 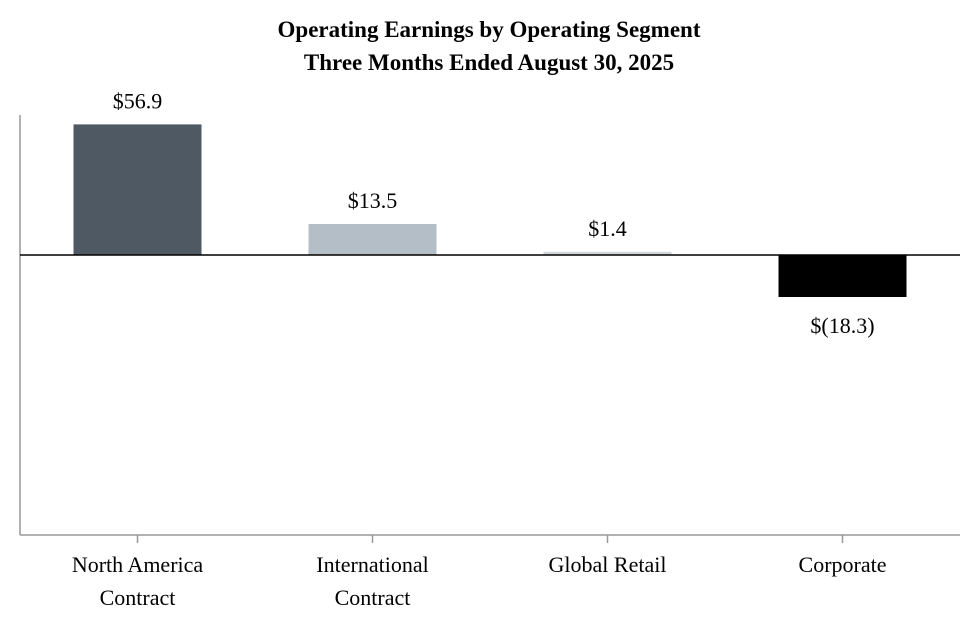 I want to click on chart-subtitle: Three Months Ended August 30, 2025, so click(x=489, y=62).